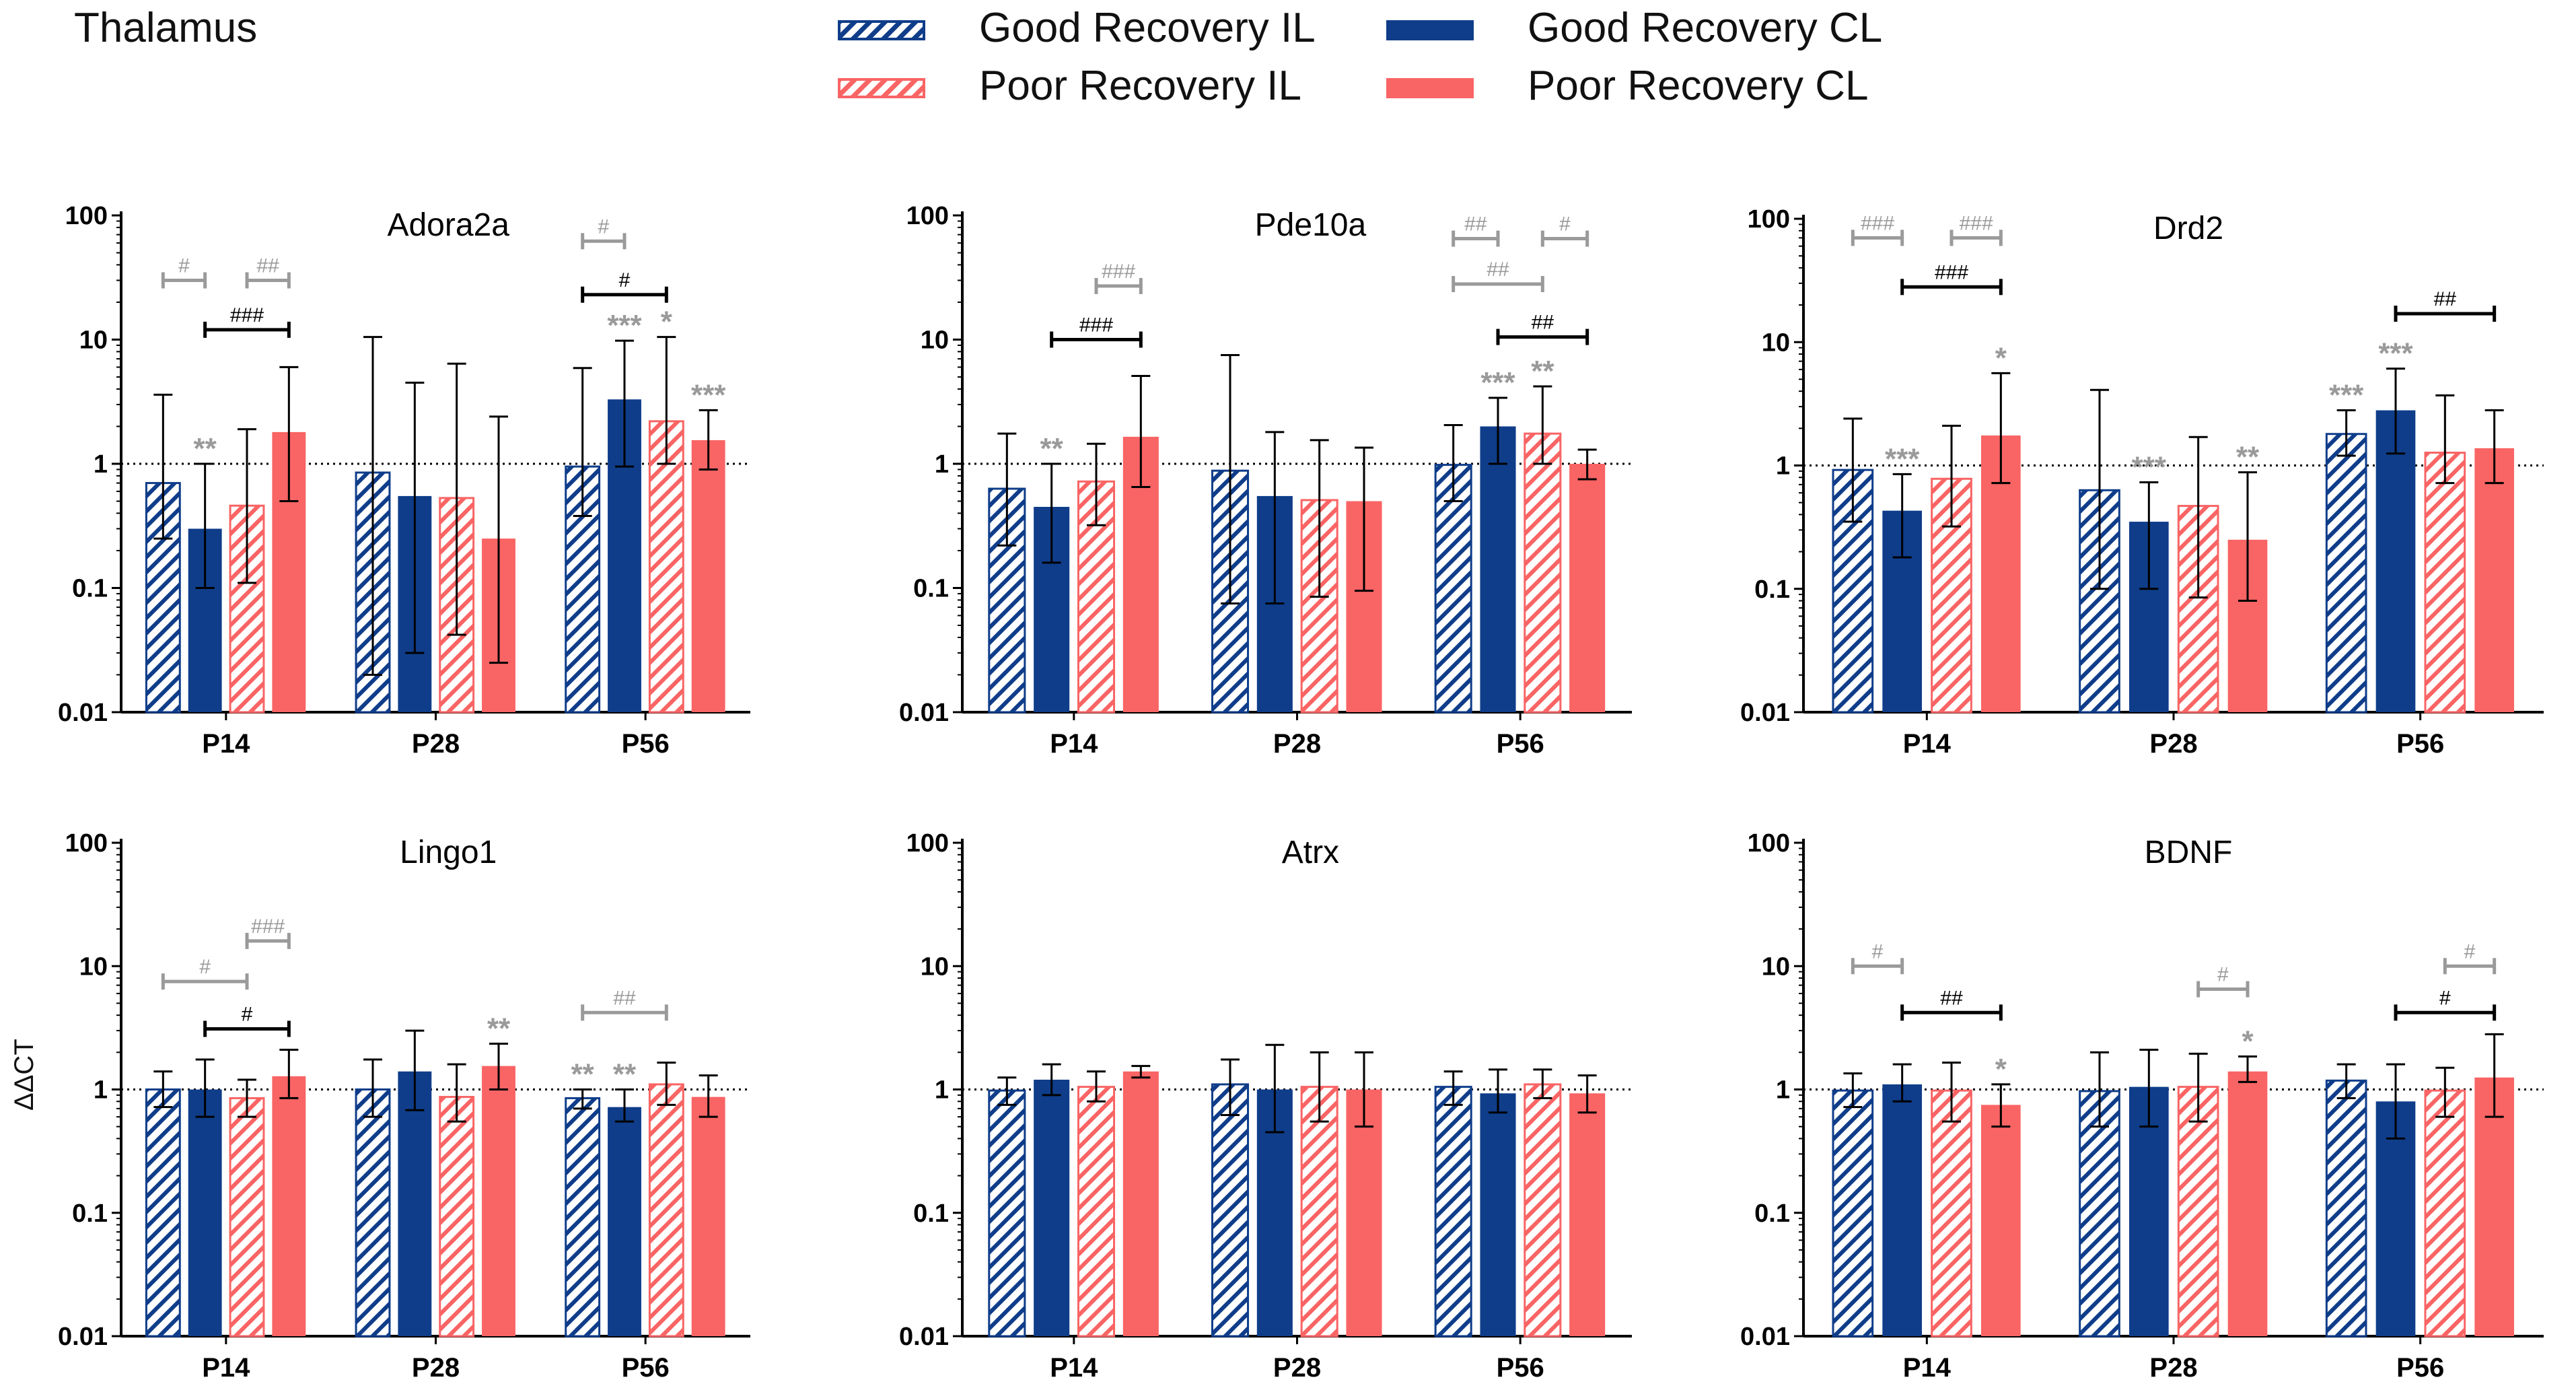 The image size is (2576, 1388). Describe the element at coordinates (1430, 30) in the screenshot. I see `solid-blue-swatch-icon` at that location.